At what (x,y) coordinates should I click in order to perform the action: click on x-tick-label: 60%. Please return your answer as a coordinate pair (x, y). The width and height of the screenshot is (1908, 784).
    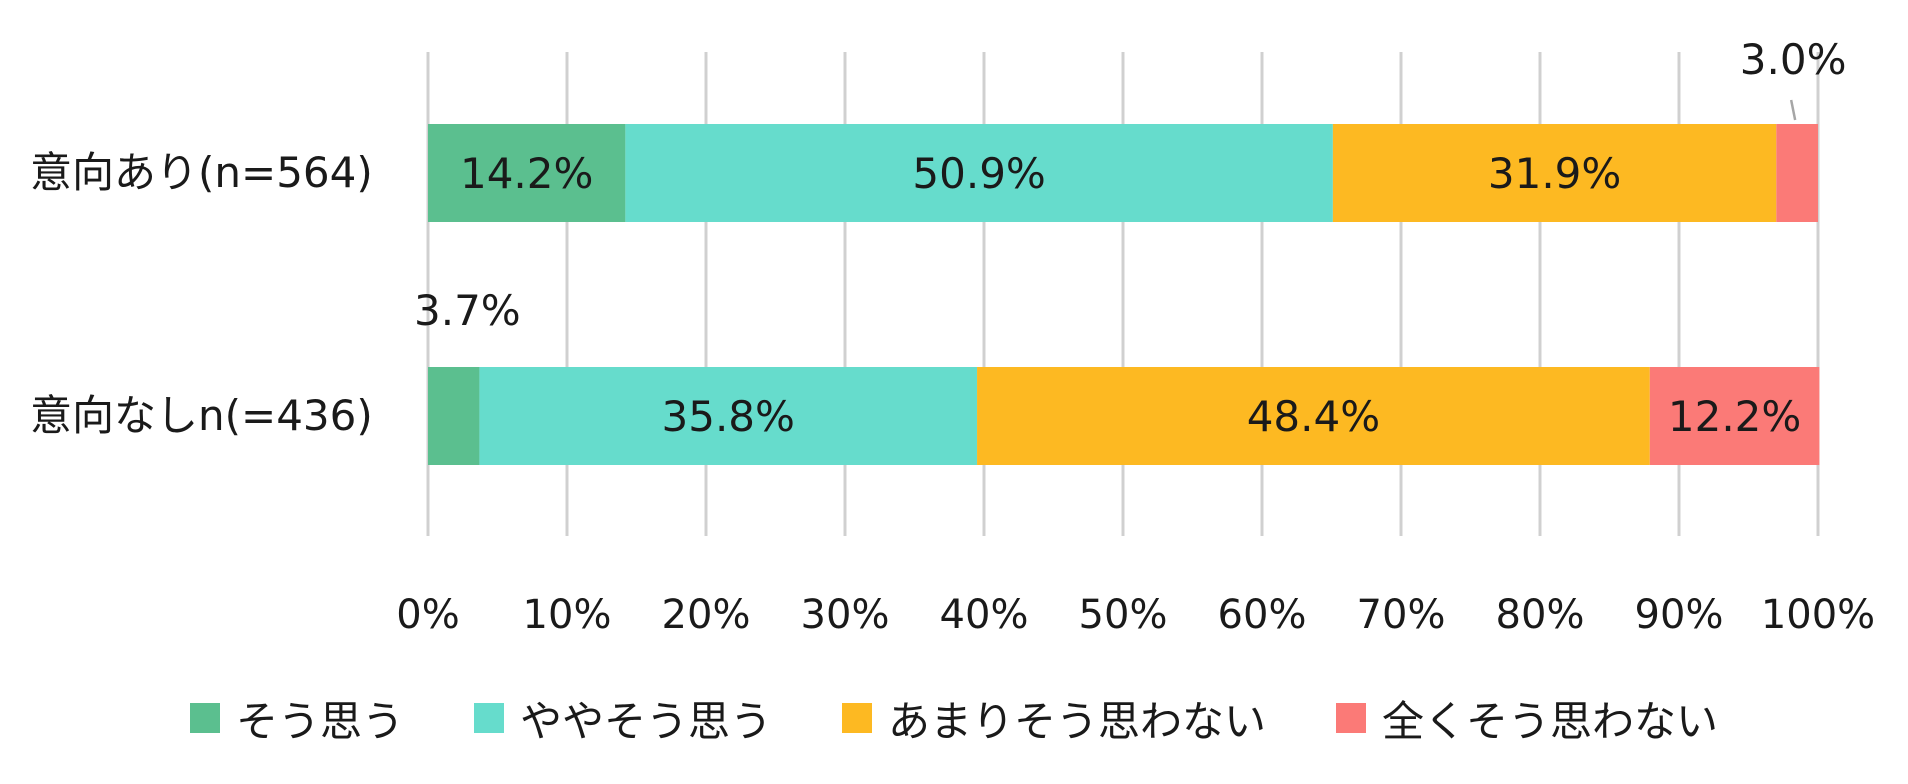
    Looking at the image, I should click on (1262, 615).